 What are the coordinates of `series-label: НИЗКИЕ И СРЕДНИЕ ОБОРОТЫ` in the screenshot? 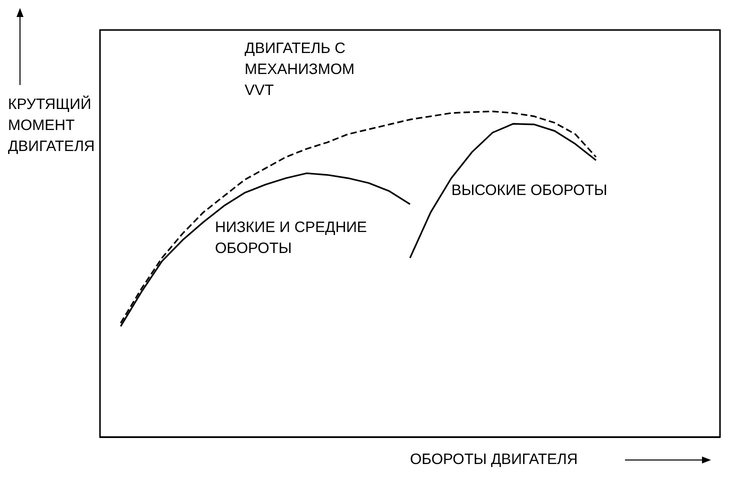 It's located at (291, 238).